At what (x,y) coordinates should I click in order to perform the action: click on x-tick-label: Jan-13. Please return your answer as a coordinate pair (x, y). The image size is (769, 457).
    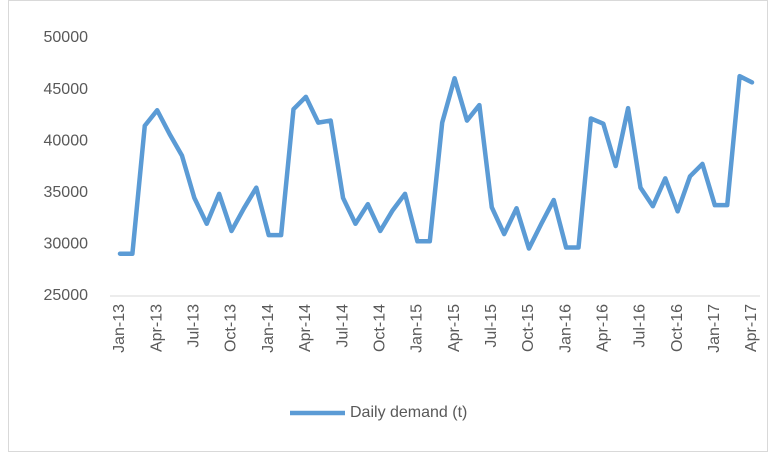
    Looking at the image, I should click on (119, 328).